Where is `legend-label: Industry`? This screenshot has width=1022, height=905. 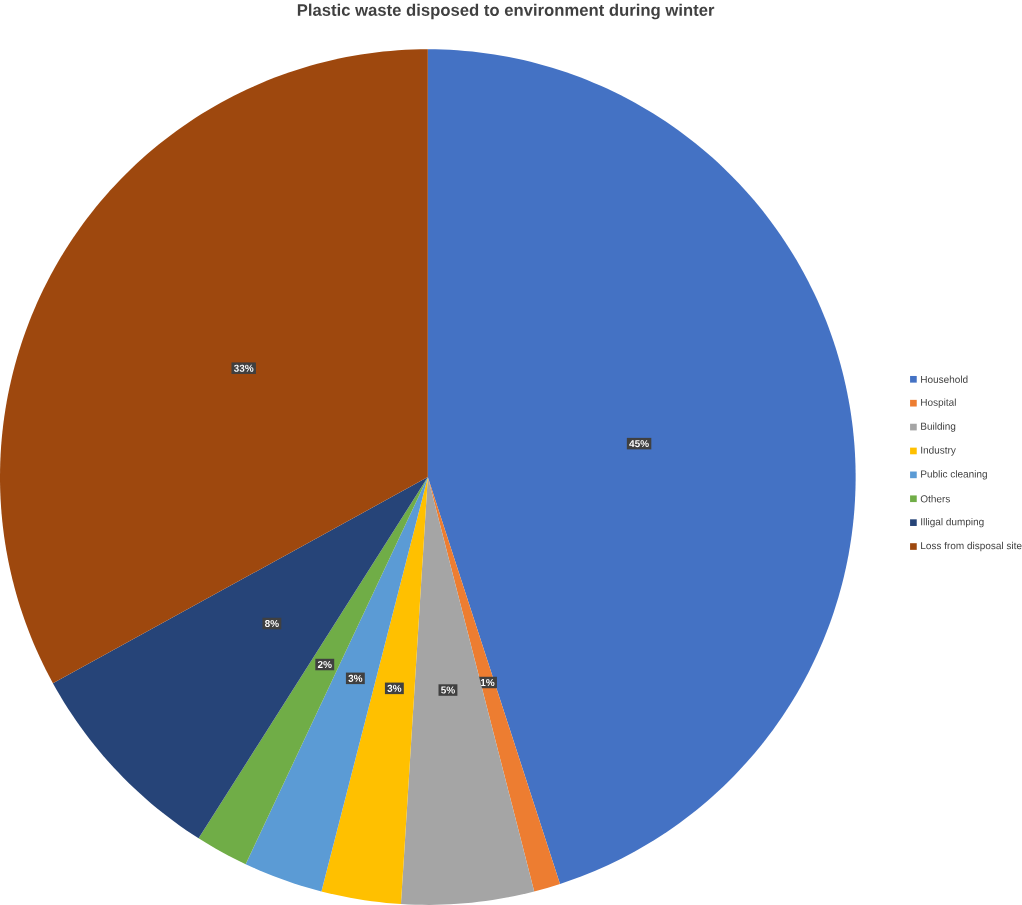
legend-label: Industry is located at coordinates (938, 451).